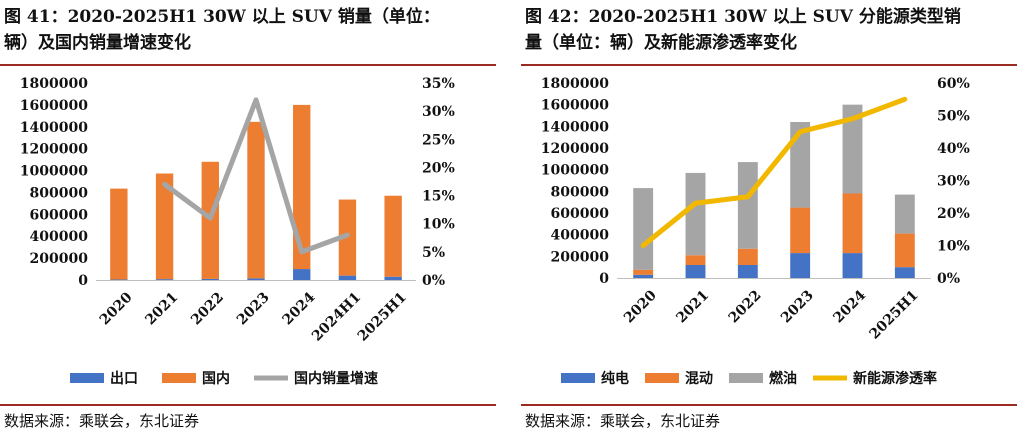 This screenshot has height=439, width=1017. Describe the element at coordinates (336, 378) in the screenshot. I see `left-legend-label-2: 国内销量增速` at that location.